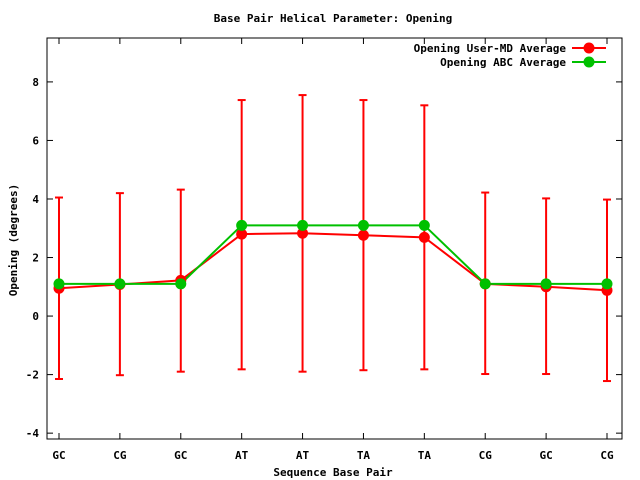 The image size is (640, 480). I want to click on y-tick-label: -4, so click(33, 433).